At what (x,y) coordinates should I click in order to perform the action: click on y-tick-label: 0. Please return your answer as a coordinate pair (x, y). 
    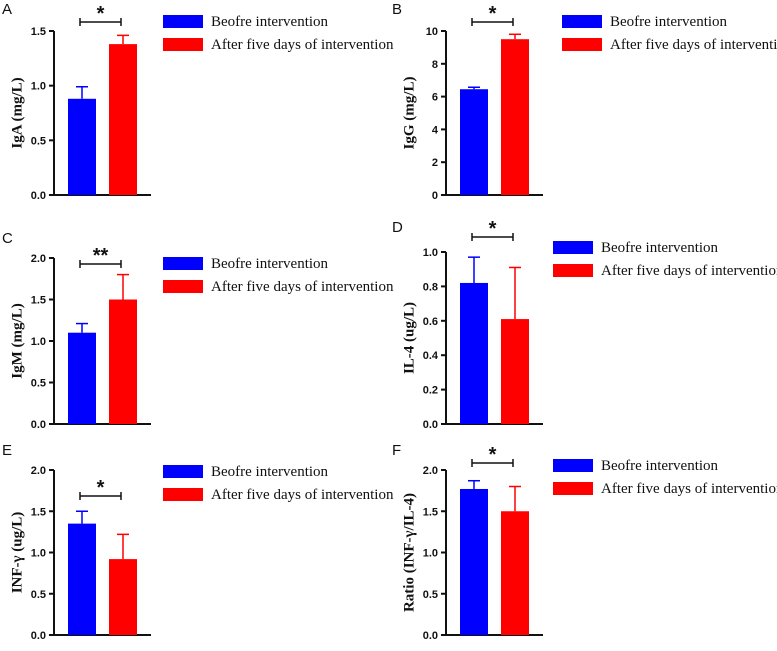
    Looking at the image, I should click on (435, 196).